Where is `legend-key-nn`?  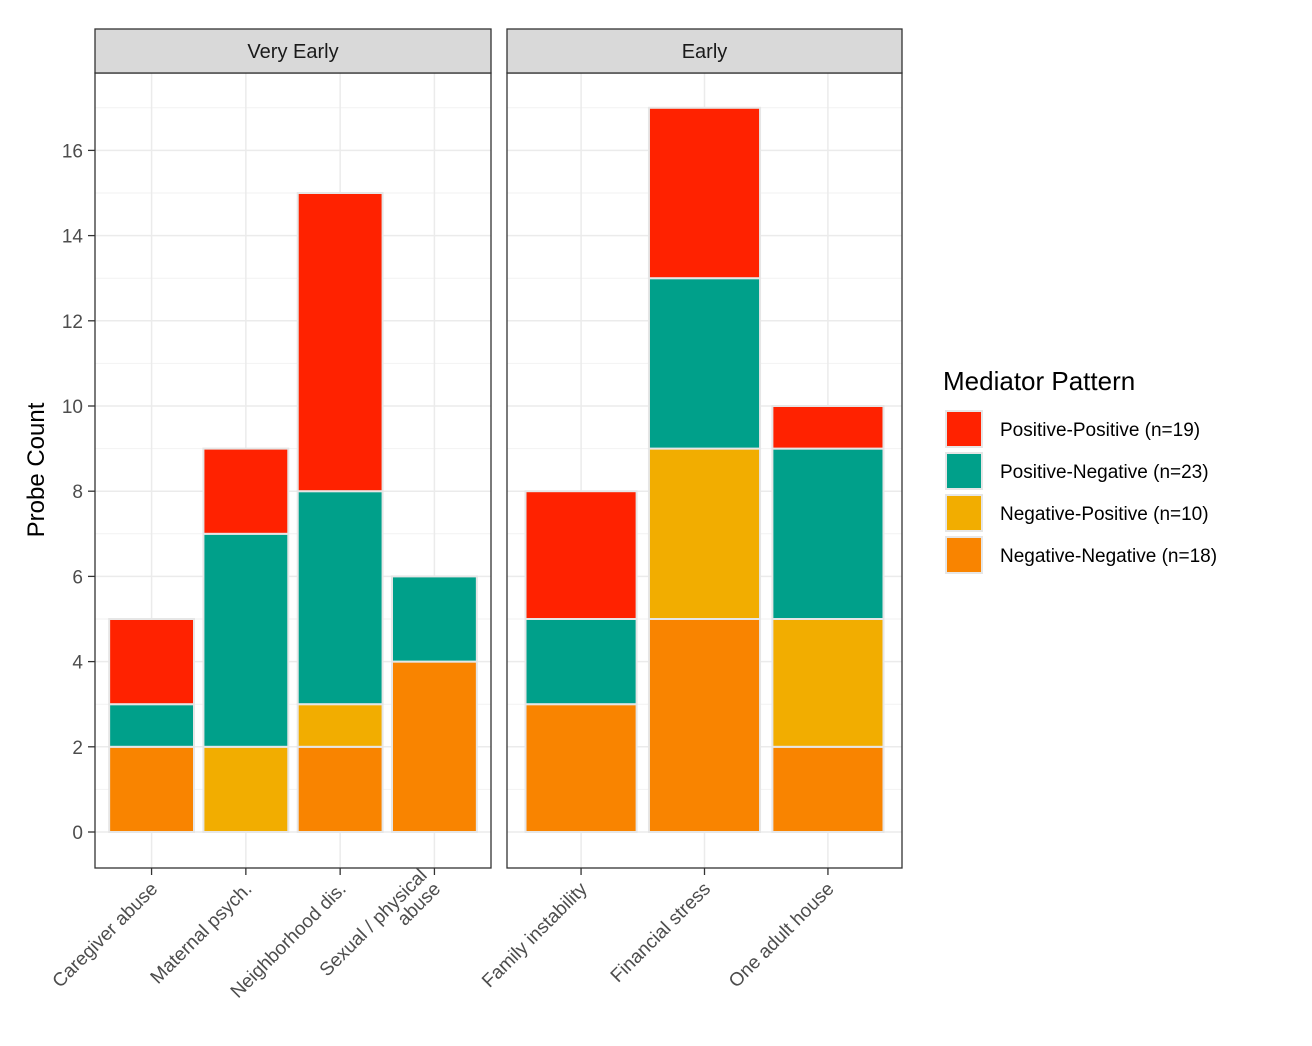
legend-key-nn is located at coordinates (964, 555).